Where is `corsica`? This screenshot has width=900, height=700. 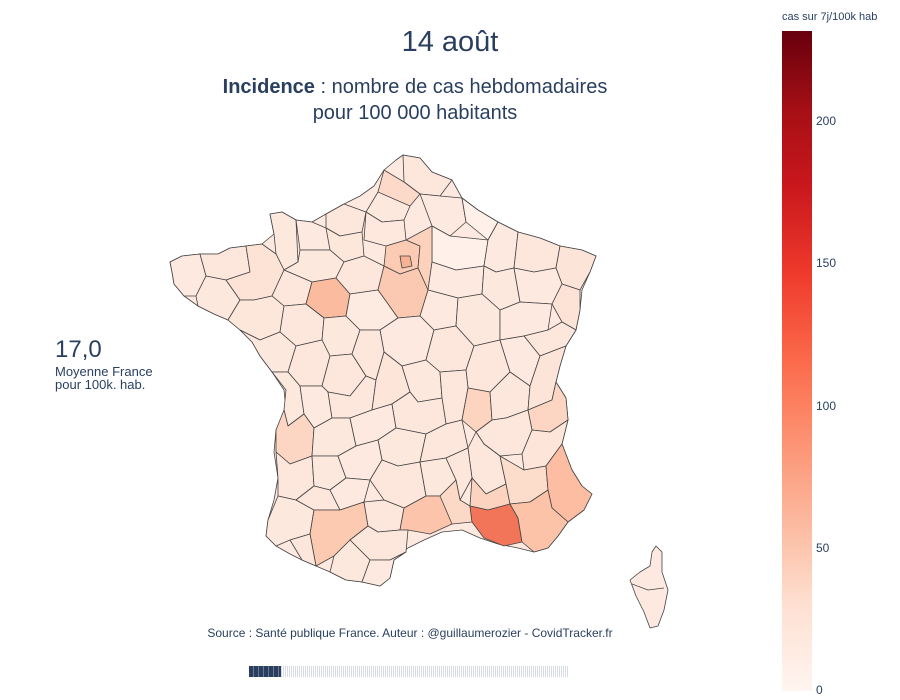
corsica is located at coordinates (649, 587).